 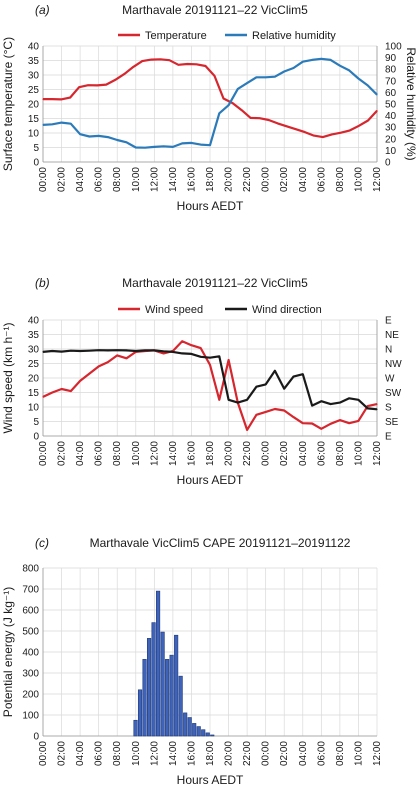 What do you see at coordinates (388, 350) in the screenshot?
I see `y2-tick-label: N` at bounding box center [388, 350].